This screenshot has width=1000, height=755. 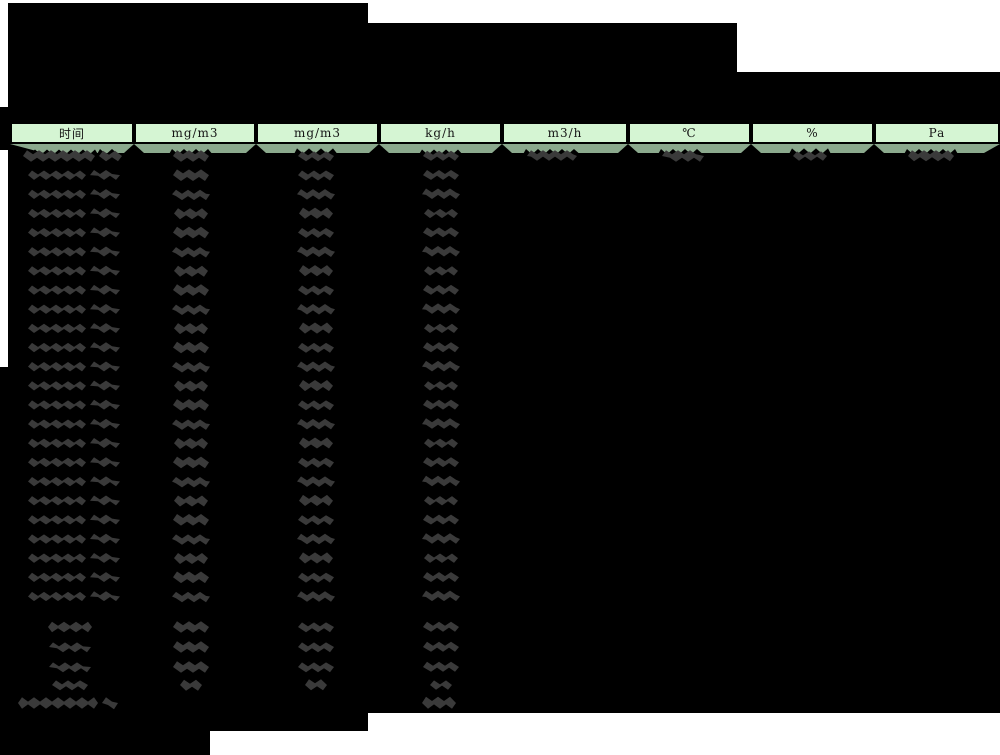 I want to click on header-cell-label: ℃, so click(x=689, y=133).